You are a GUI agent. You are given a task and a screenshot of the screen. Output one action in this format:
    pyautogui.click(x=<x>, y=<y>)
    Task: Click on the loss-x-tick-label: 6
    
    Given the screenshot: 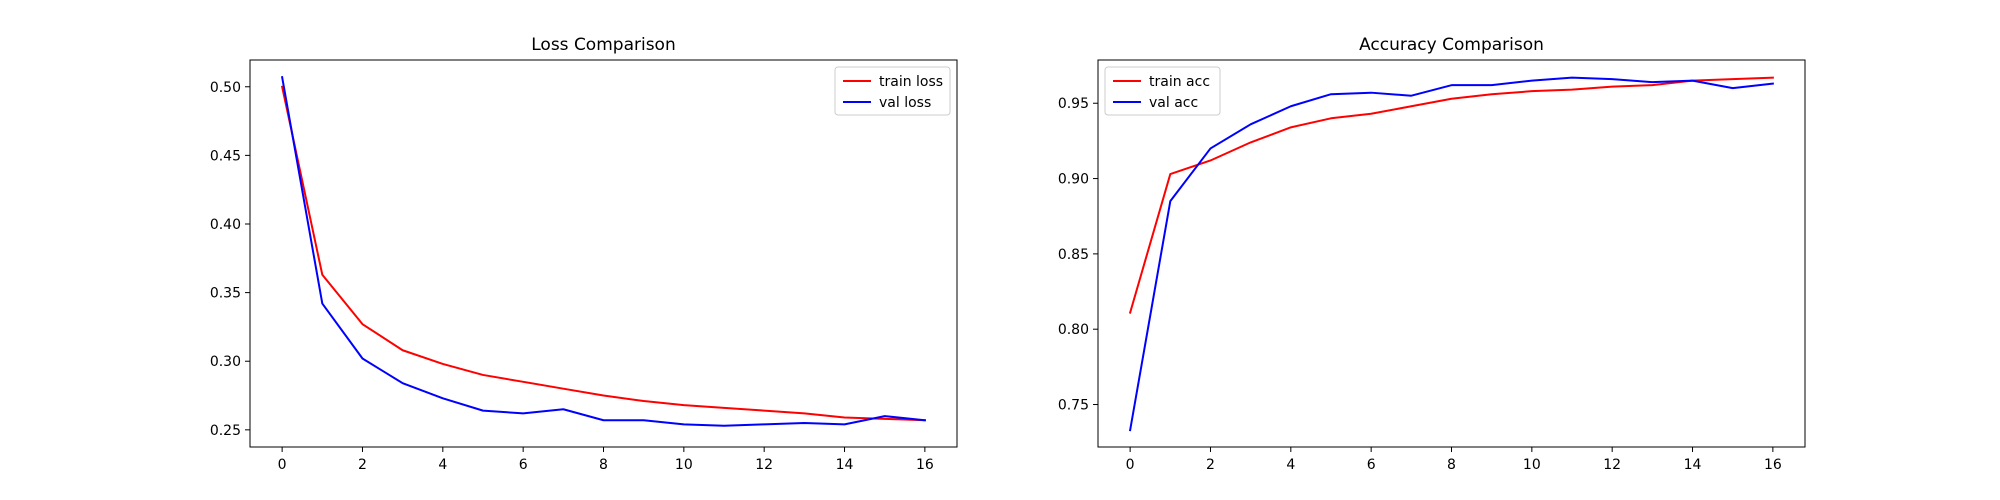 What is the action you would take?
    pyautogui.click(x=523, y=465)
    